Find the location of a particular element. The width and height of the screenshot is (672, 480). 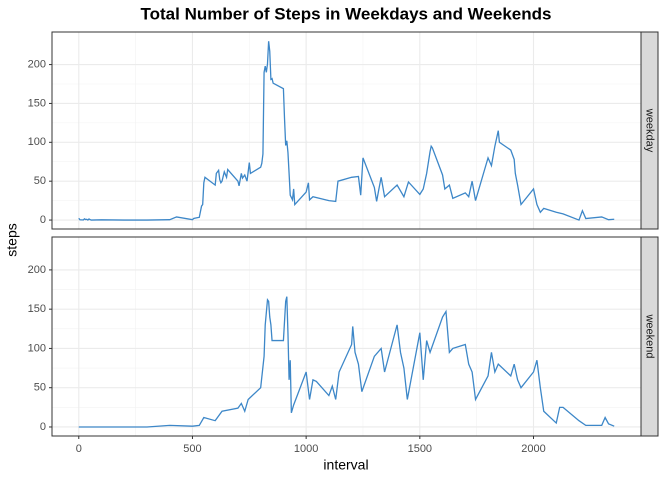

x-tick-label: 1500 is located at coordinates (420, 449).